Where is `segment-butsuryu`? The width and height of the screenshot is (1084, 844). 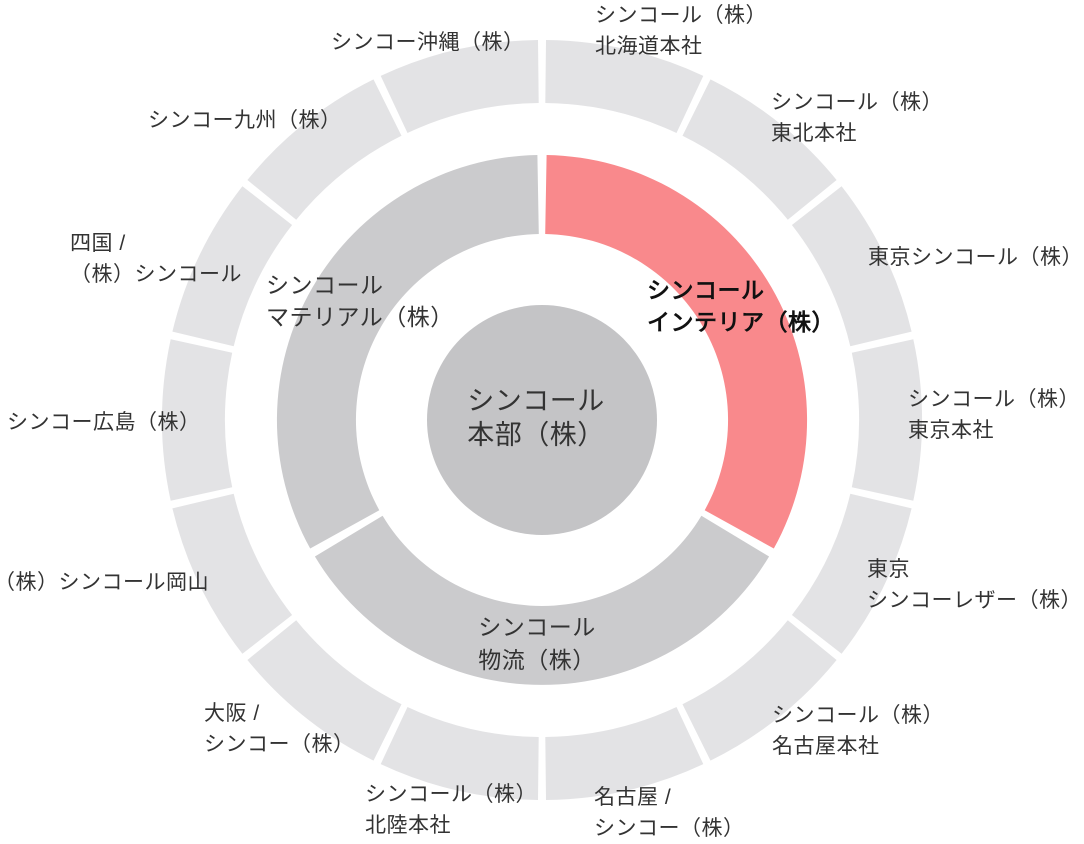 segment-butsuryu is located at coordinates (542, 600).